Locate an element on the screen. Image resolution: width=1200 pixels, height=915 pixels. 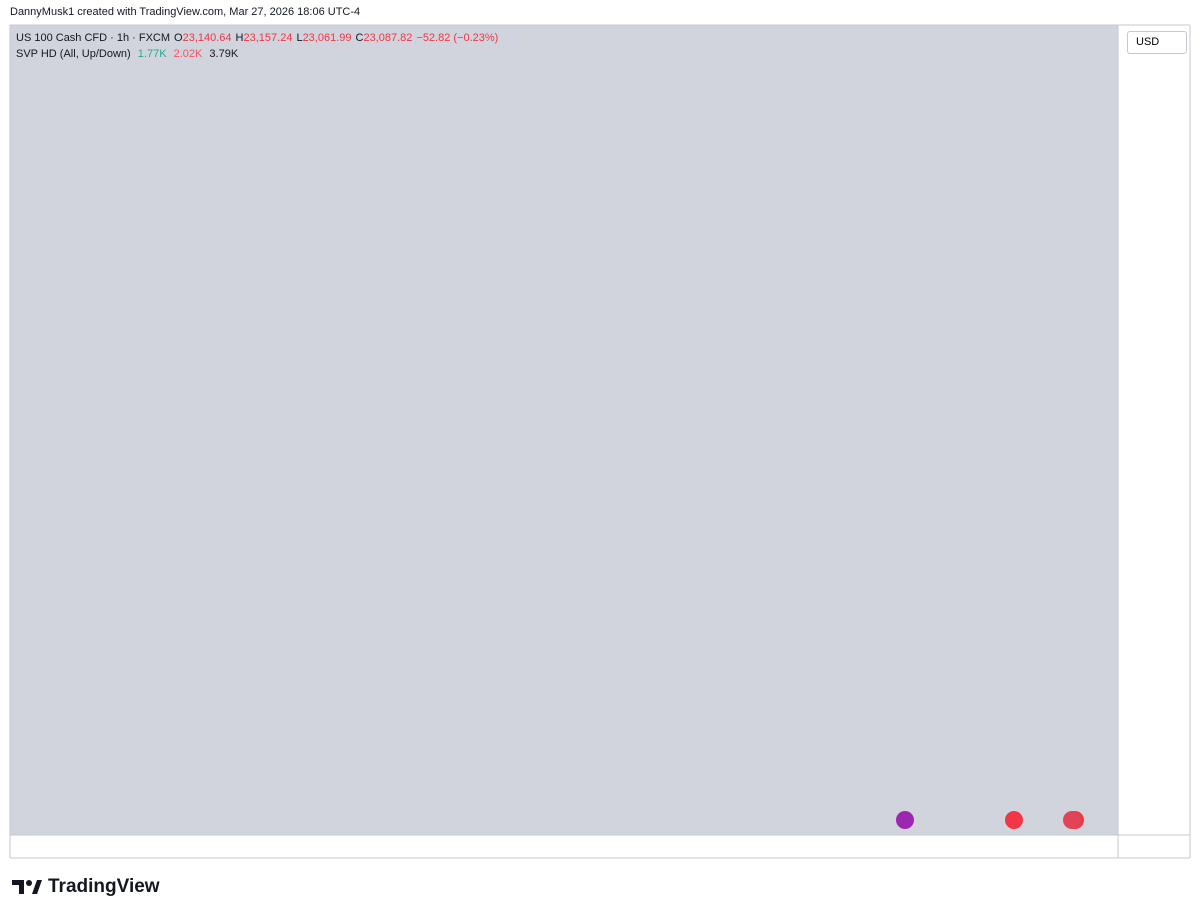
ohlc-value: 23,140.64 is located at coordinates (207, 38).